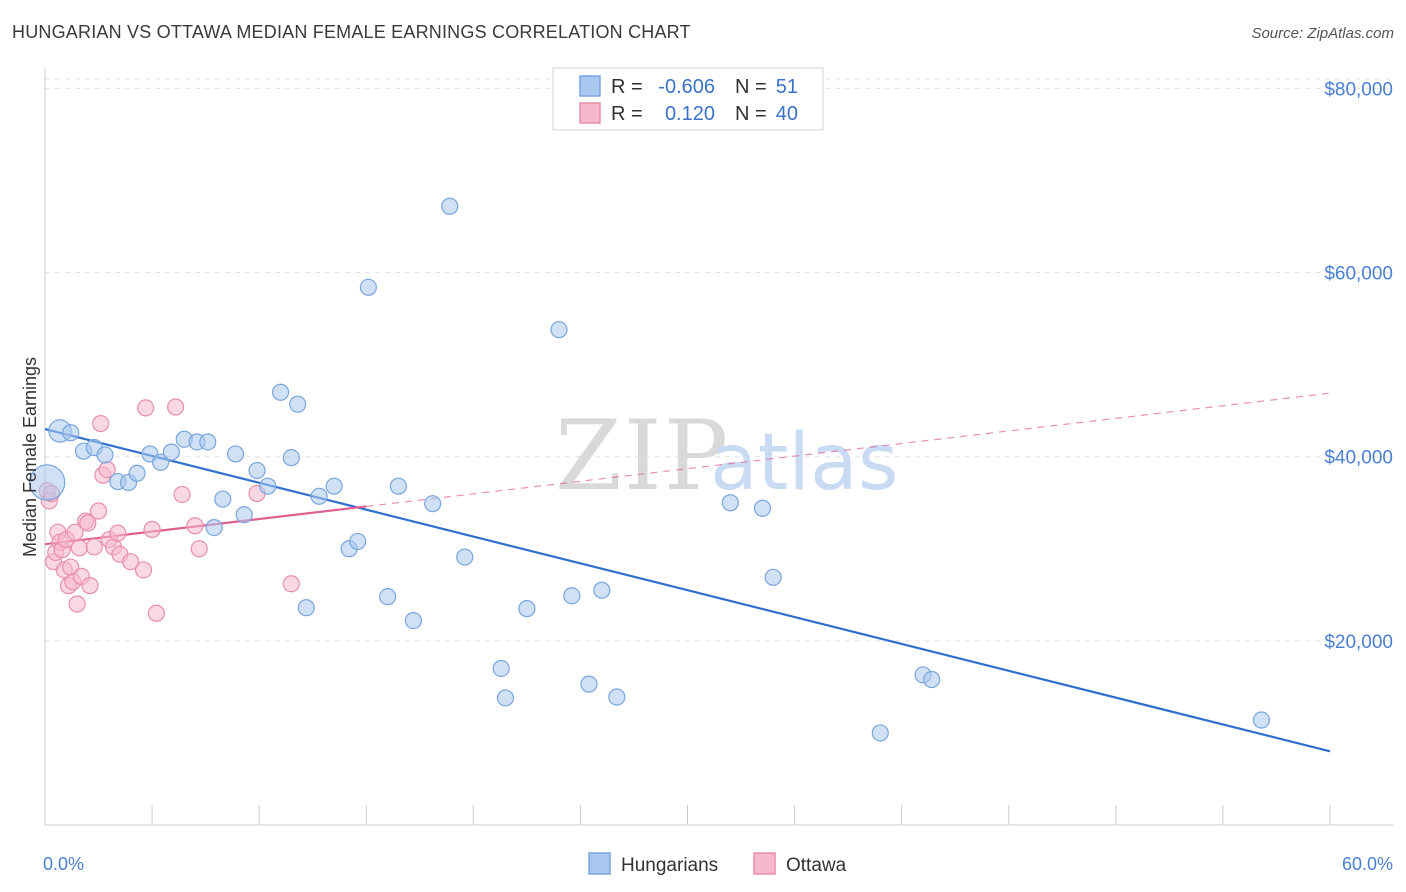 The width and height of the screenshot is (1406, 892). What do you see at coordinates (787, 114) in the screenshot?
I see `legend-n-value-2: 40` at bounding box center [787, 114].